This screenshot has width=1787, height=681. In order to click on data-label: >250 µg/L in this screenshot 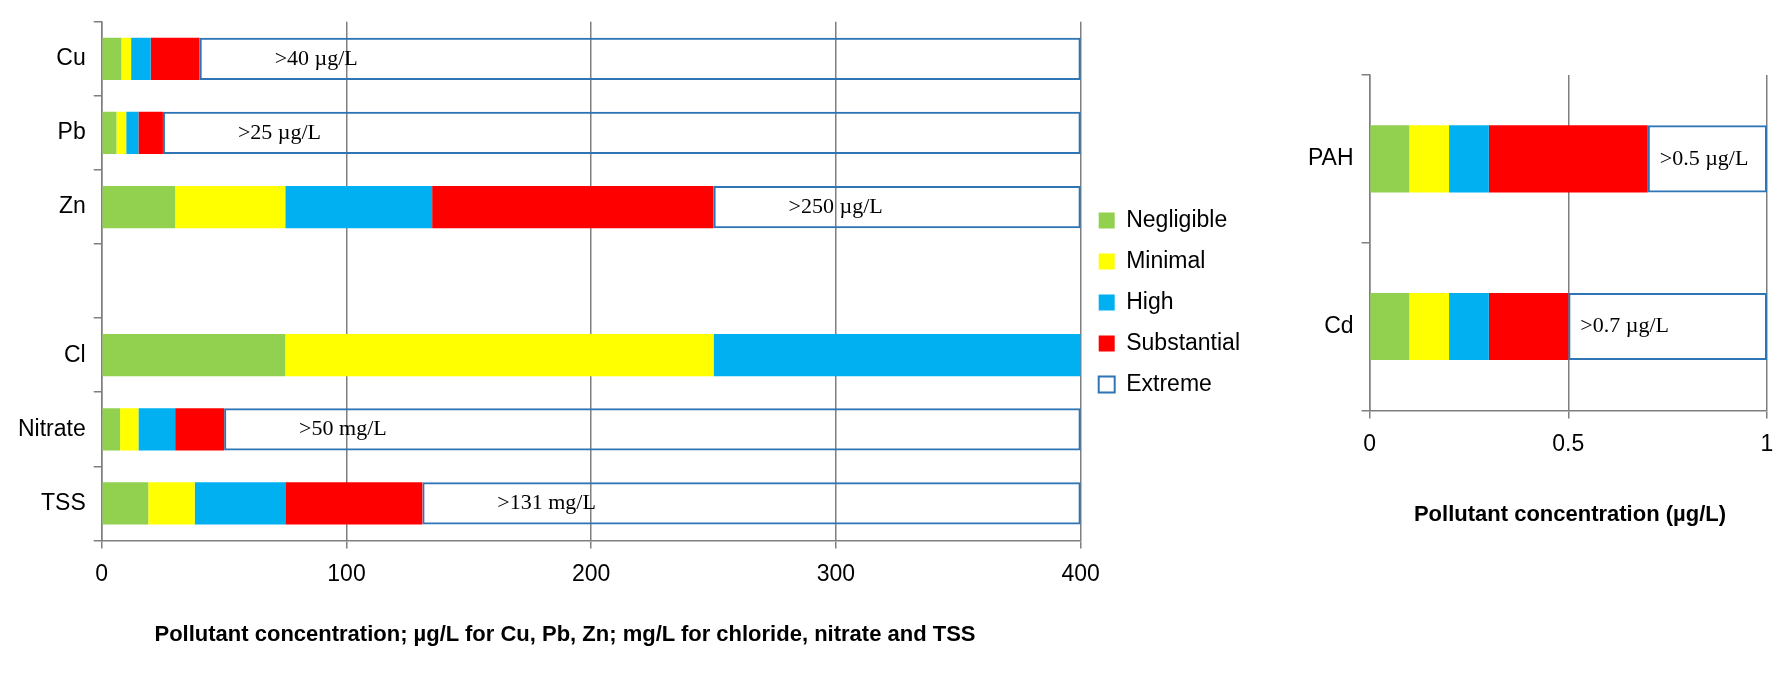, I will do `click(835, 205)`.